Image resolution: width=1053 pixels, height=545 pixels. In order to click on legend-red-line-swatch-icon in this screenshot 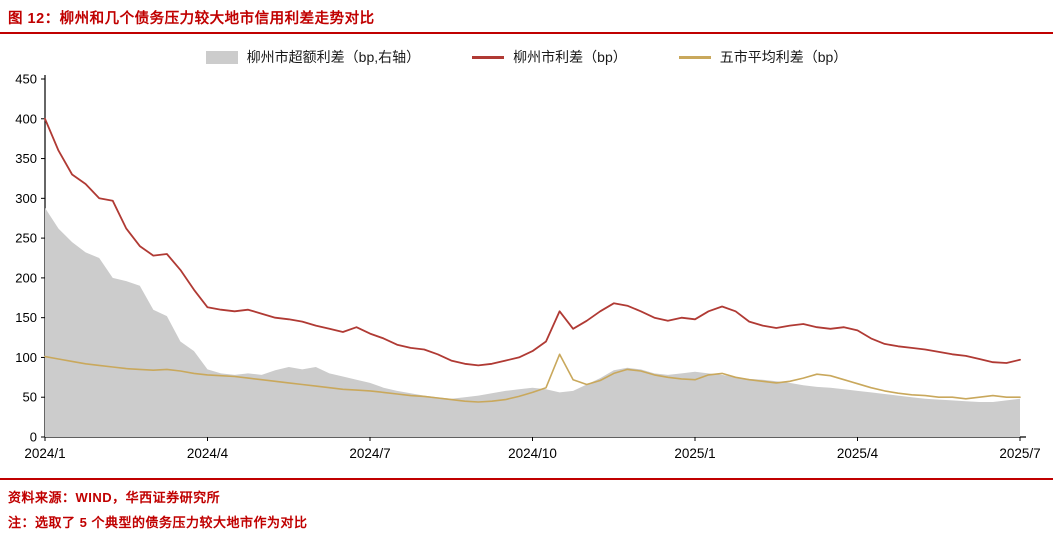, I will do `click(488, 57)`.